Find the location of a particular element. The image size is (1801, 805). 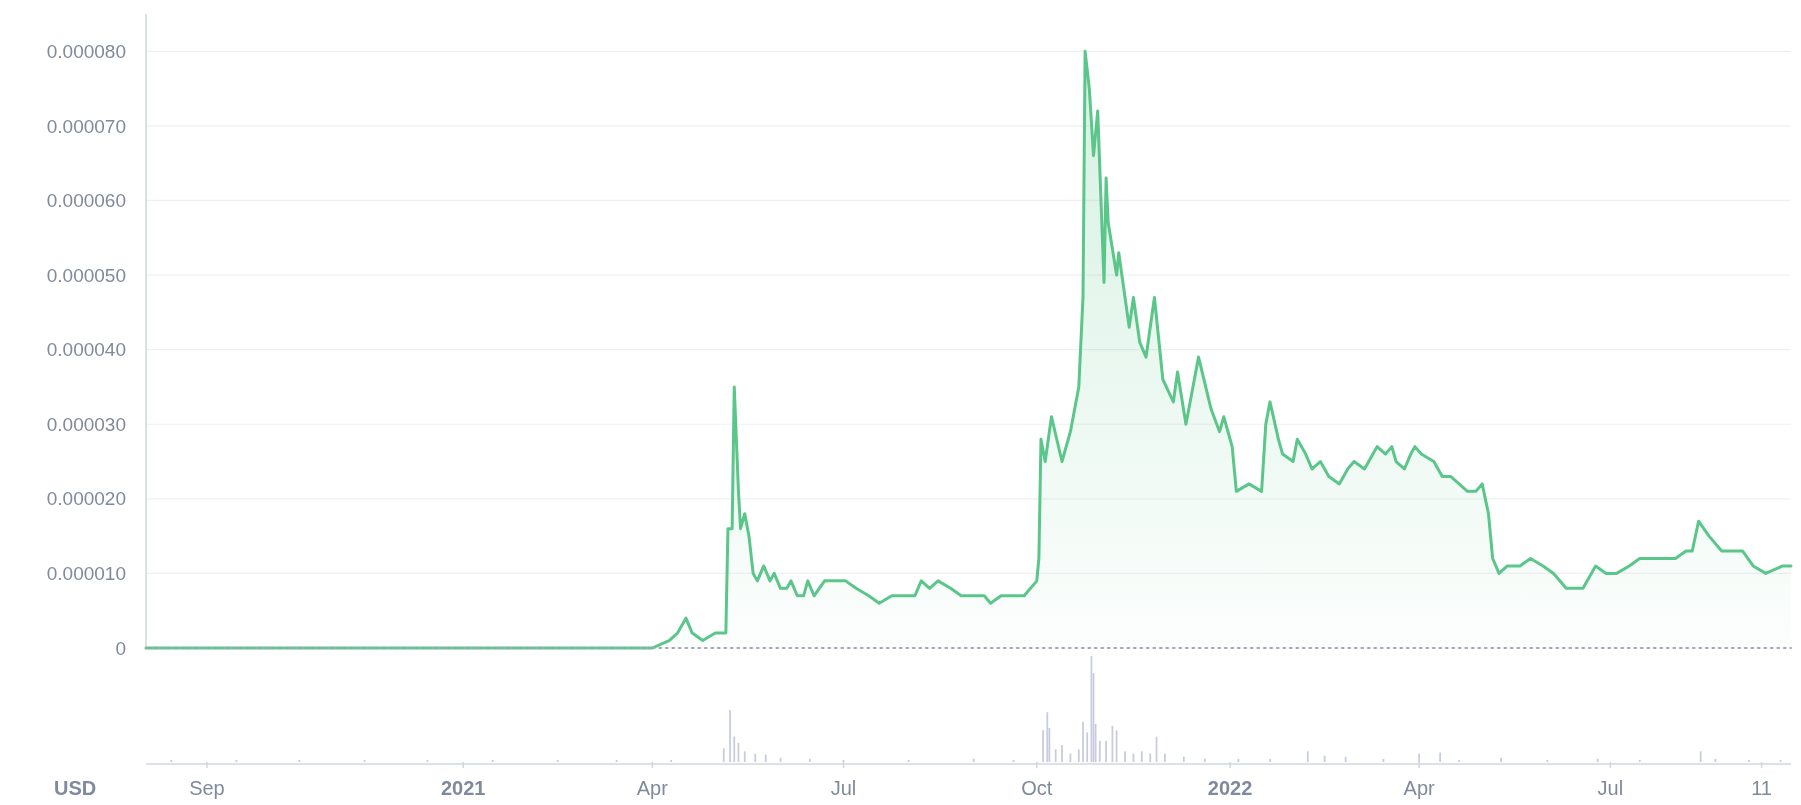

x-tick-label: Oct is located at coordinates (1037, 788).